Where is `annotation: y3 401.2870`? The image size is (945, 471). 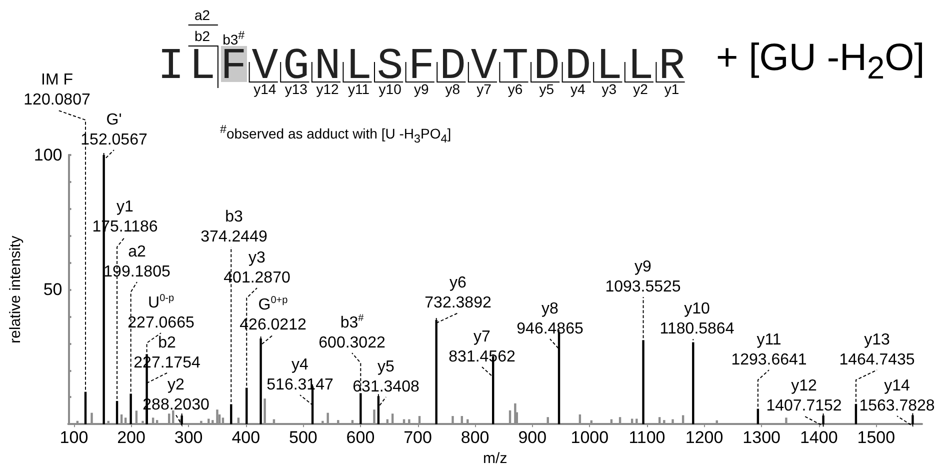
annotation: y3 401.2870 is located at coordinates (257, 268).